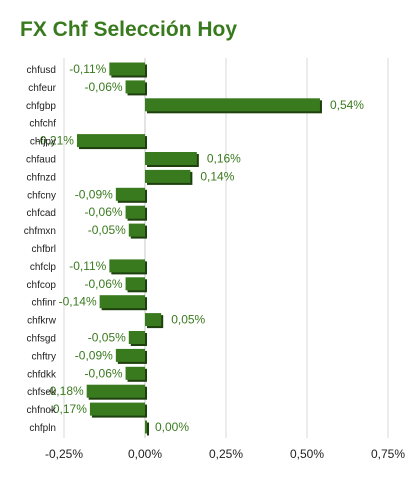 The image size is (408, 480). I want to click on category-label: chfnok, so click(42, 410).